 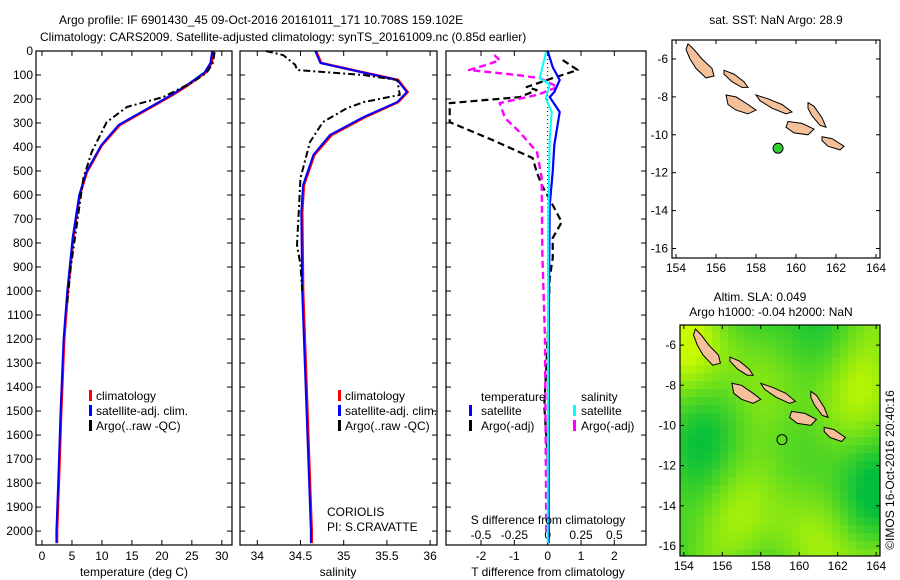 What do you see at coordinates (387, 556) in the screenshot?
I see `x-tick-label: 35.5` at bounding box center [387, 556].